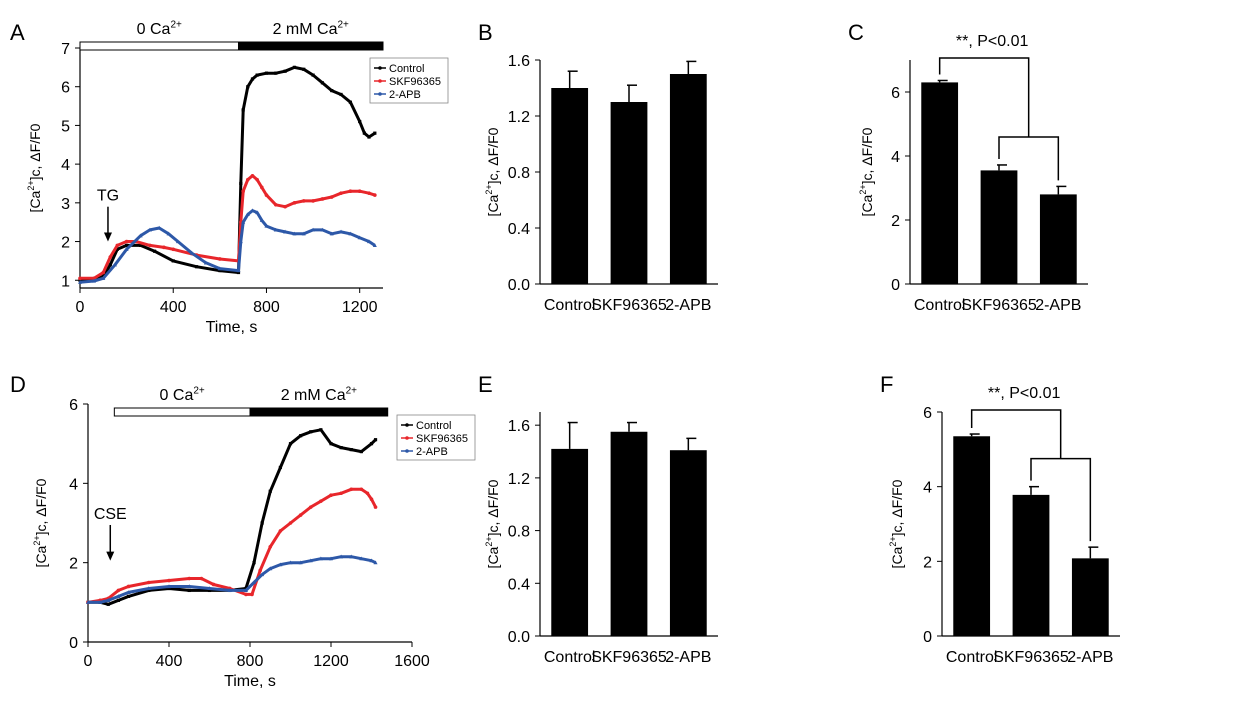  Describe the element at coordinates (485, 384) in the screenshot. I see `panel-letter: E` at that location.